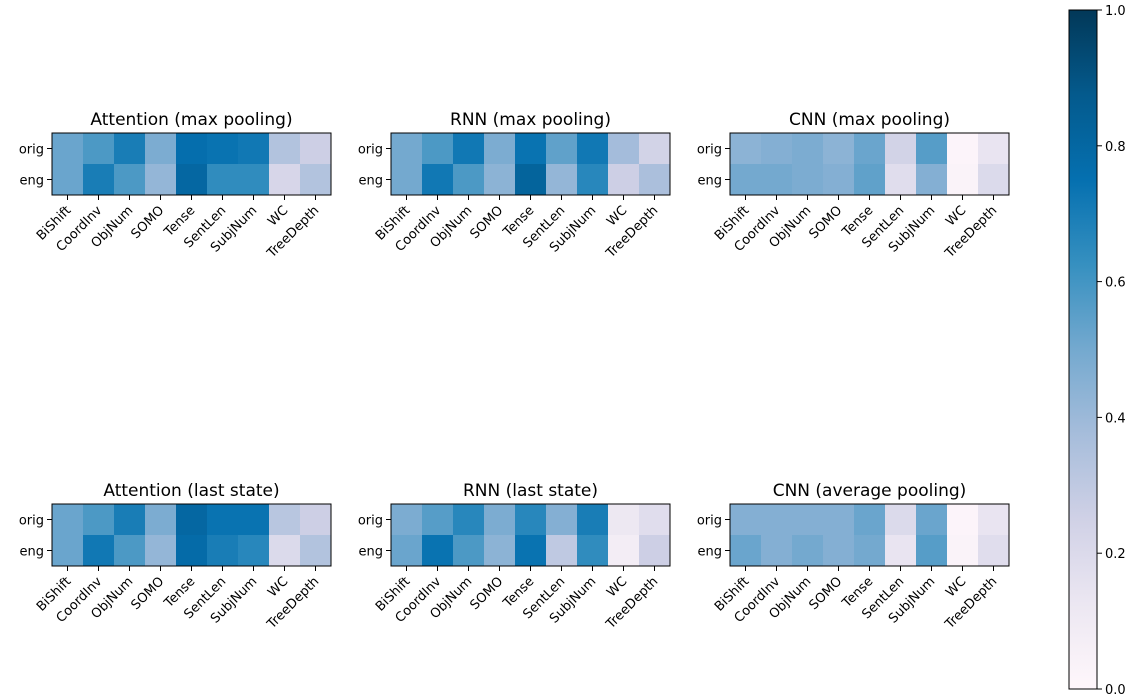  What do you see at coordinates (1115, 690) in the screenshot?
I see `colorbar-tick-label: 0.0` at bounding box center [1115, 690].